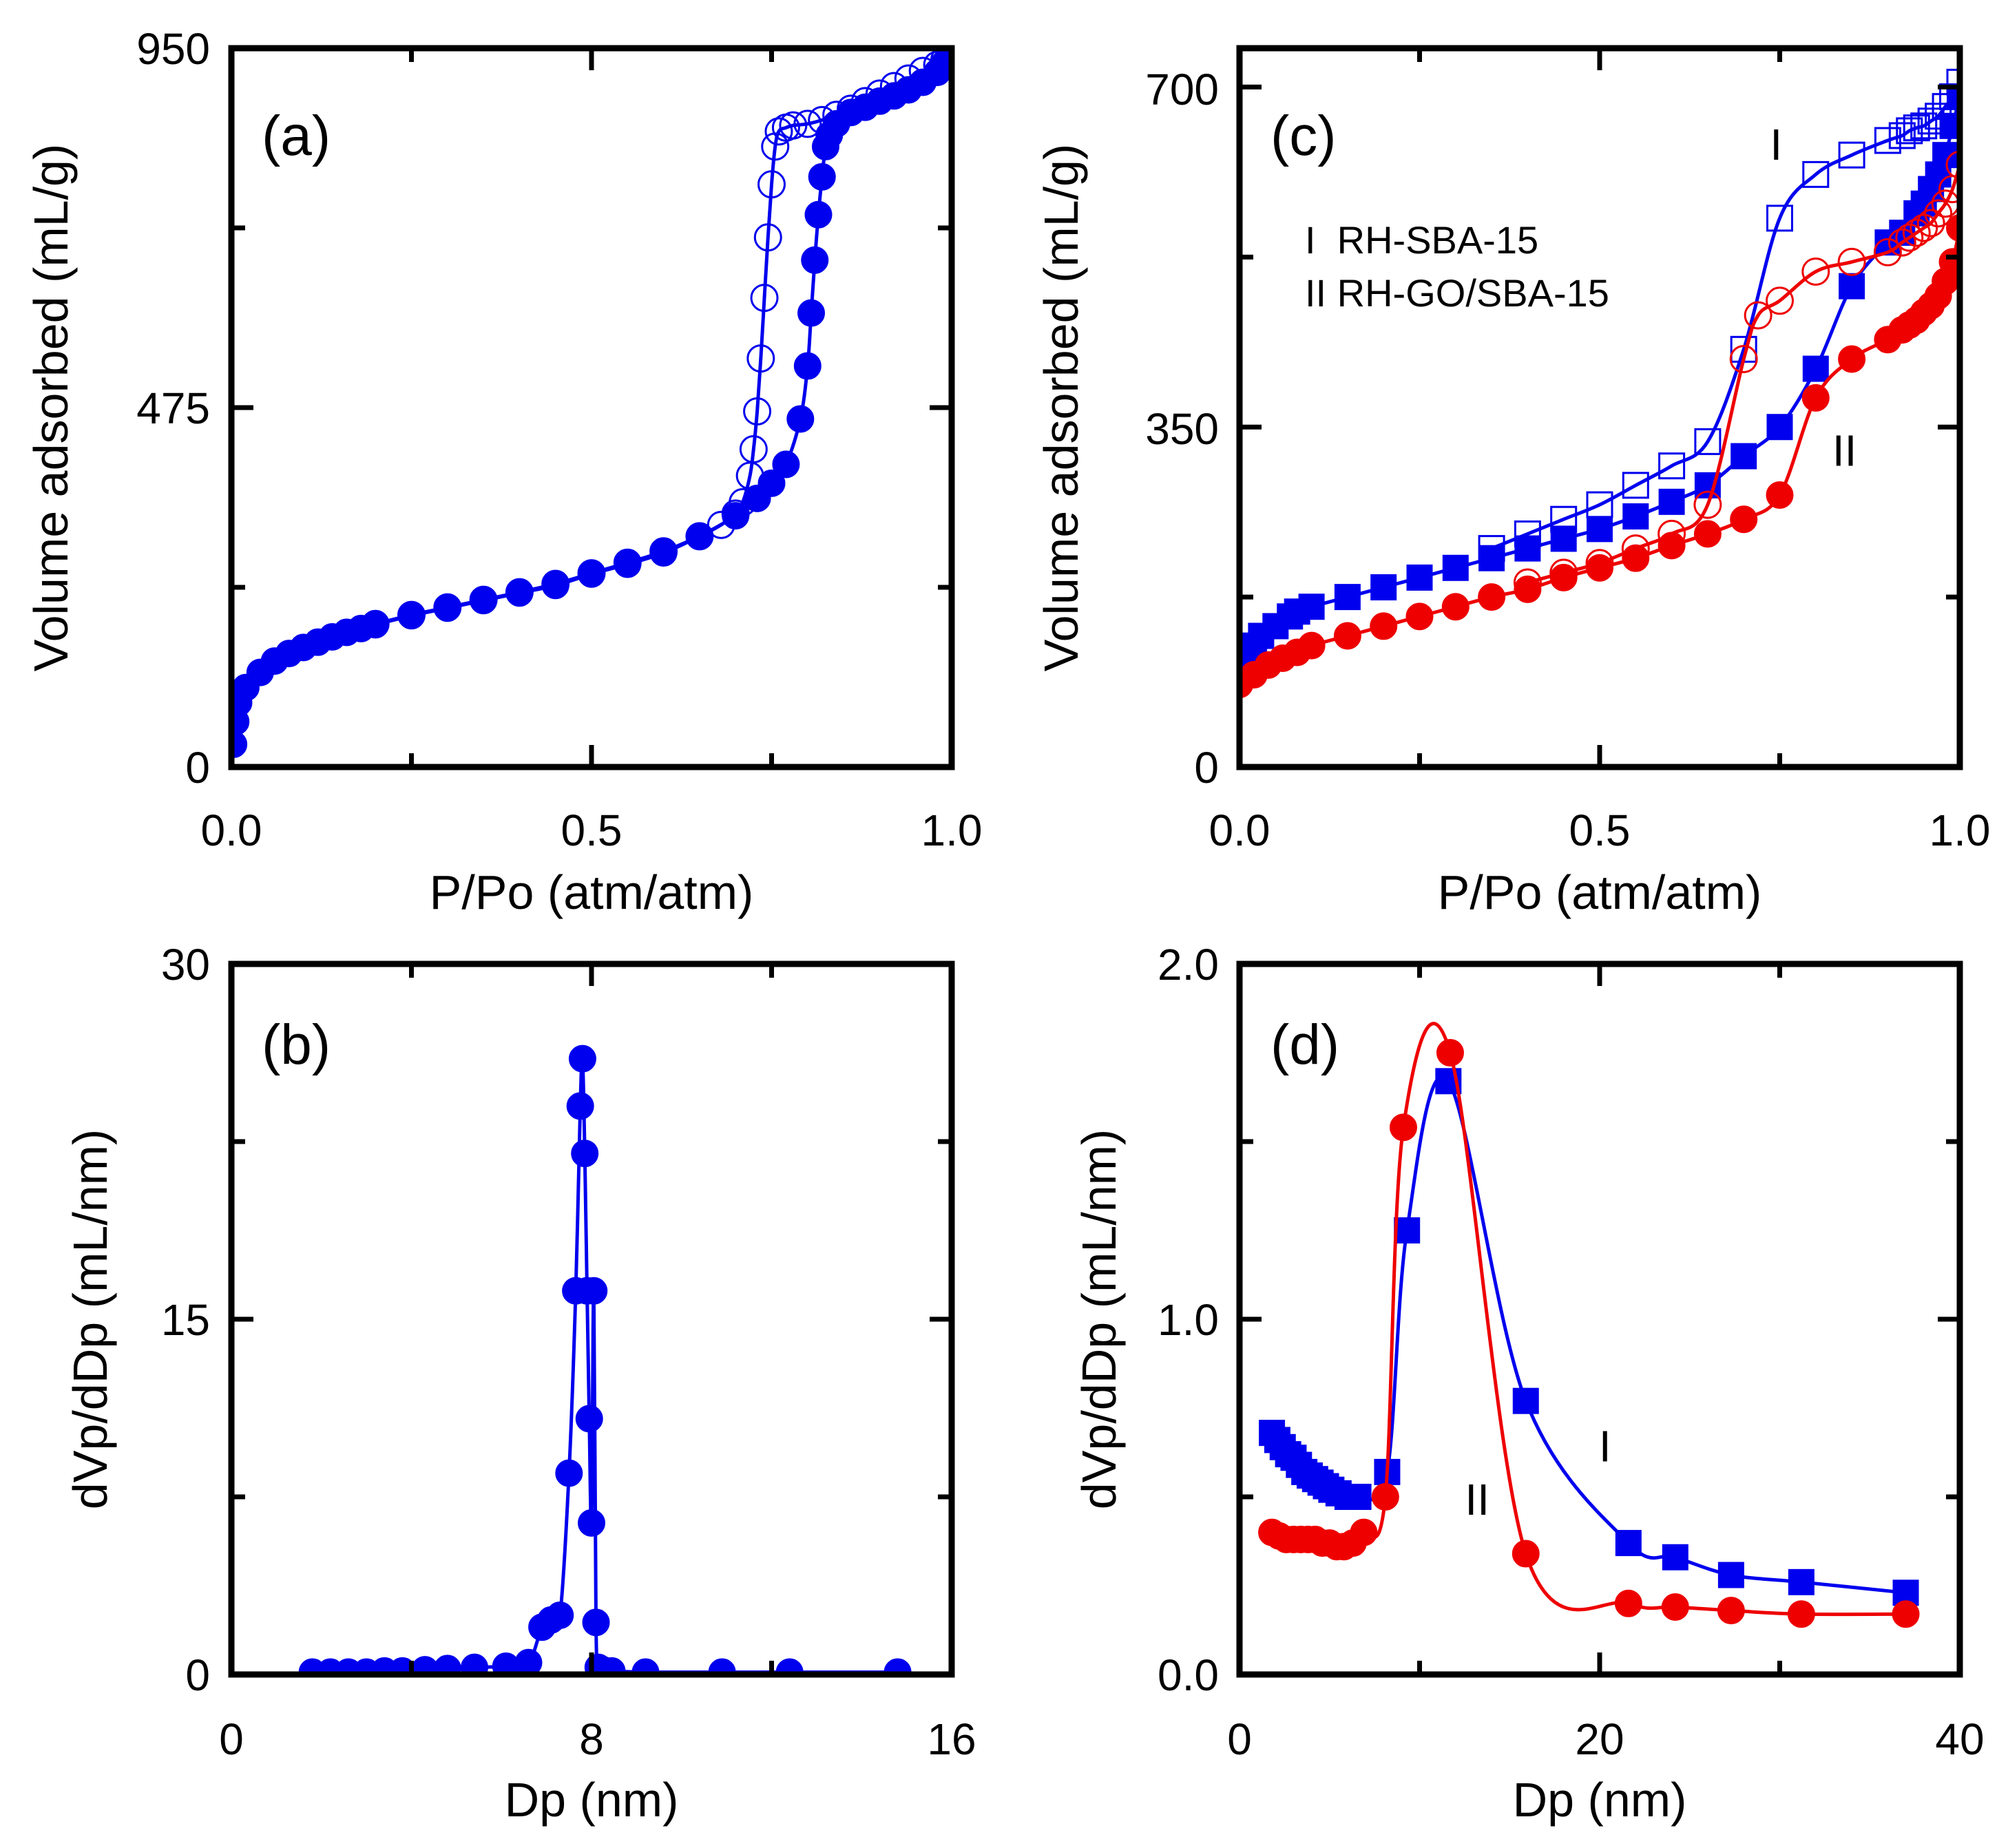 The height and width of the screenshot is (1848, 2008). What do you see at coordinates (186, 1320) in the screenshot?
I see `panel-b-ytick-label-1: 15` at bounding box center [186, 1320].